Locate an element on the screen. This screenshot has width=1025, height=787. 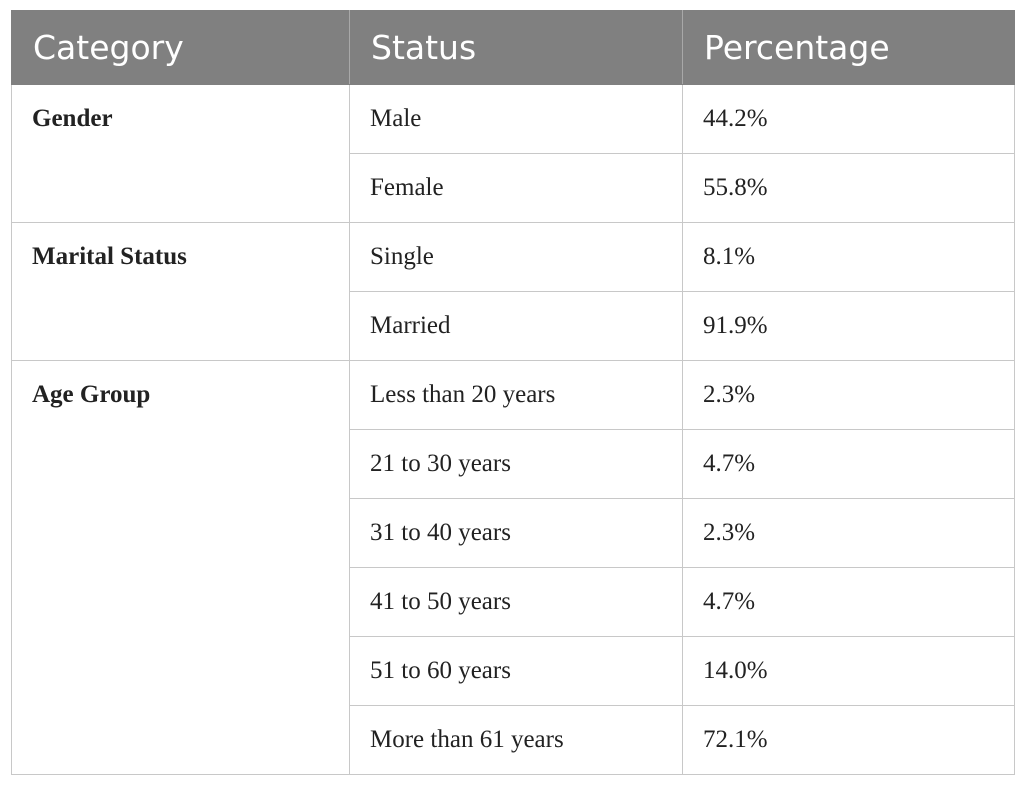
percentage-cell: 44.2% is located at coordinates (848, 119).